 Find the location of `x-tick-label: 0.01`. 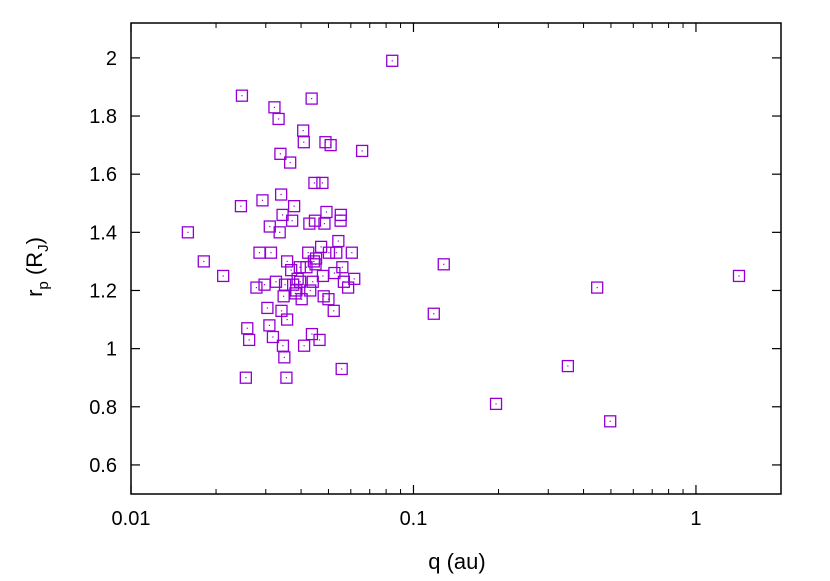

x-tick-label: 0.01 is located at coordinates (131, 519).